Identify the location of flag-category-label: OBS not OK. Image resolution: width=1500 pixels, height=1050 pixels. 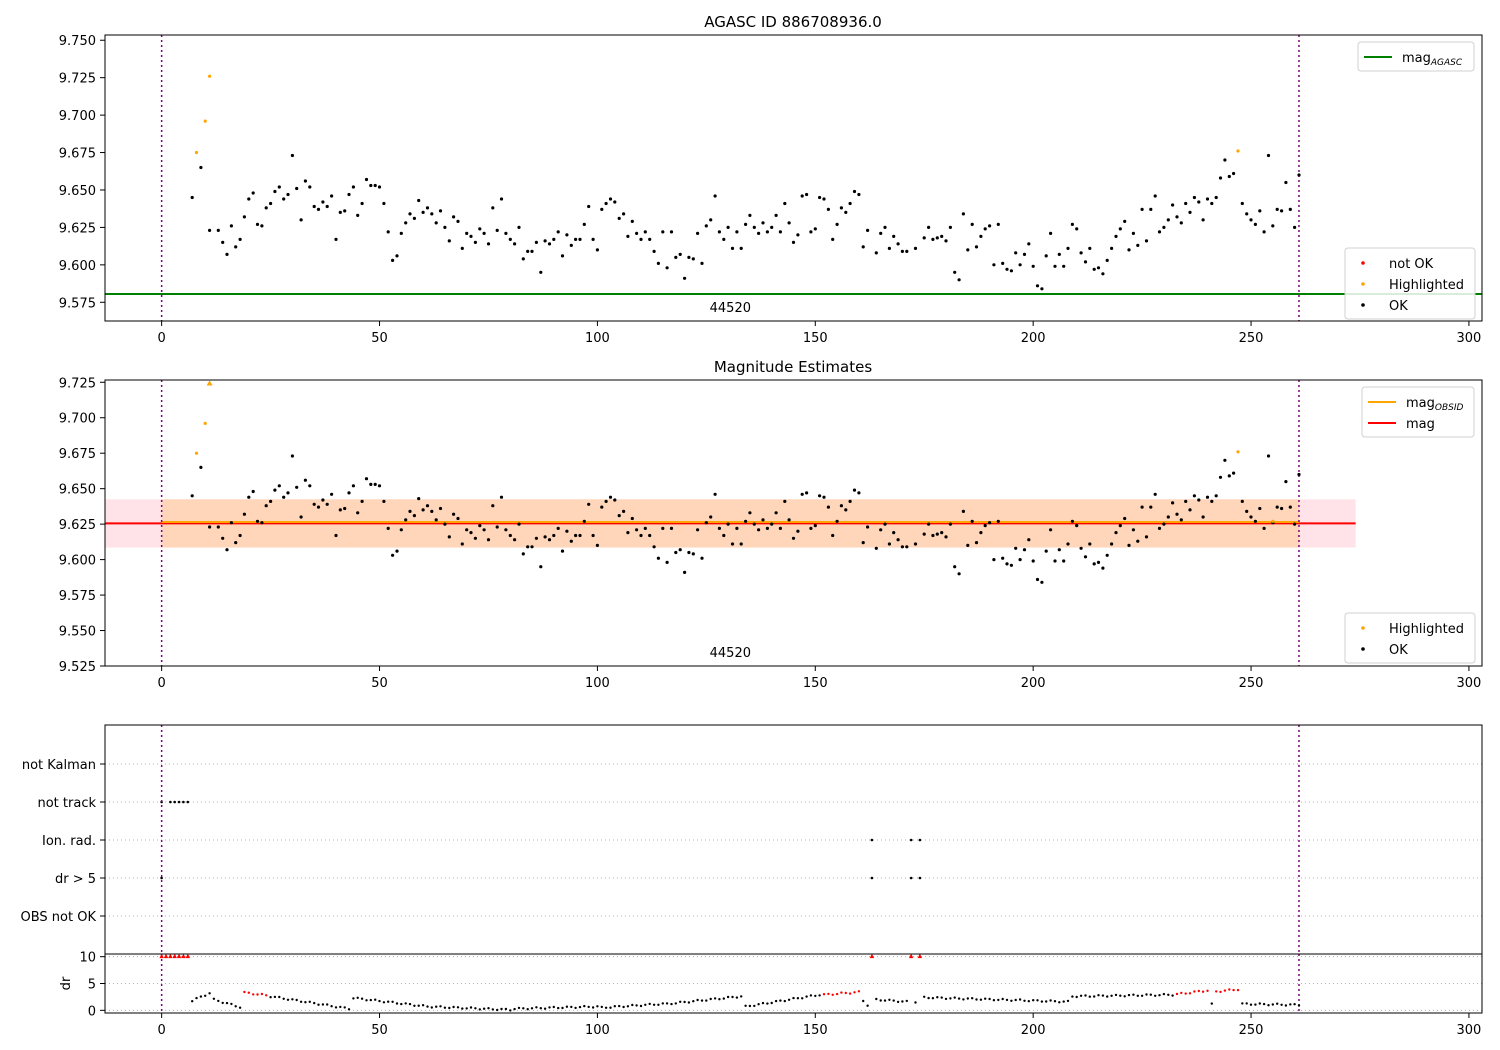
(59, 917).